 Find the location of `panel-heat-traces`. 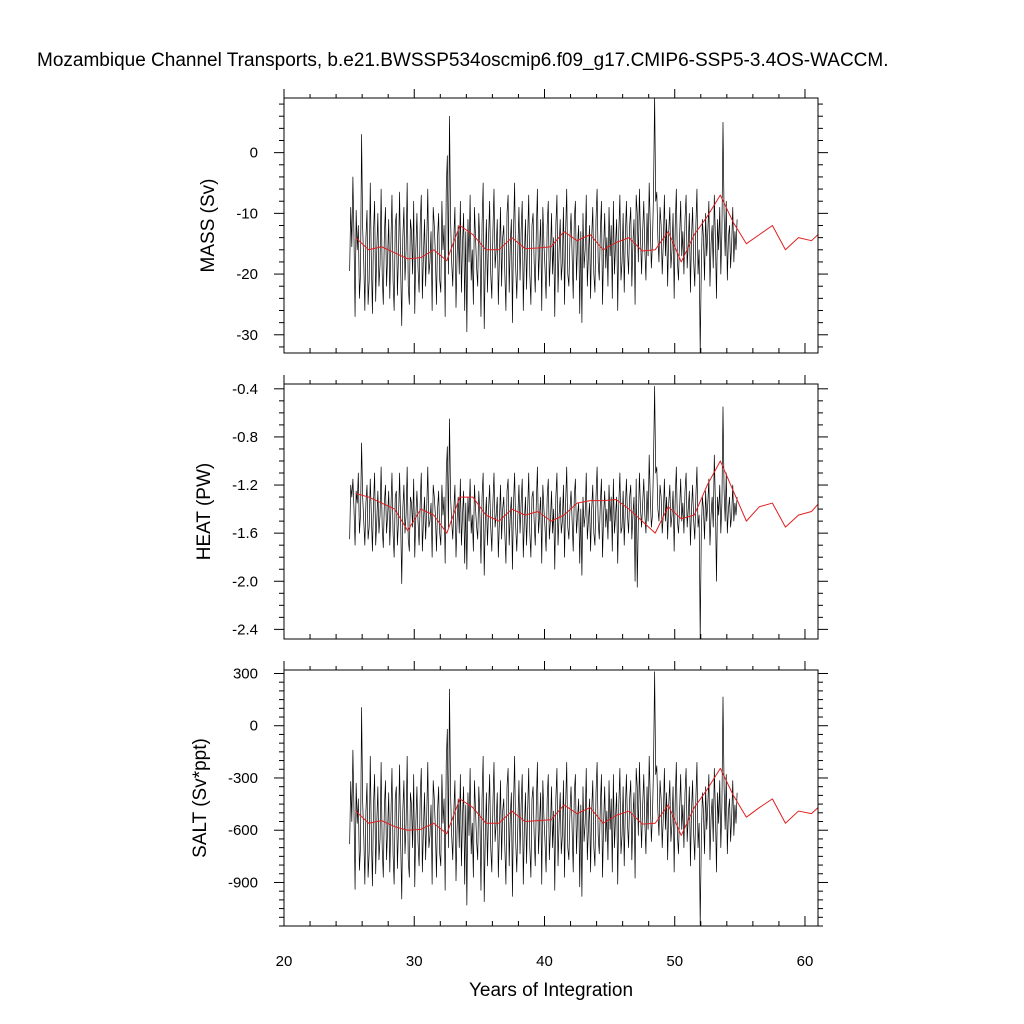

panel-heat-traces is located at coordinates (583, 512).